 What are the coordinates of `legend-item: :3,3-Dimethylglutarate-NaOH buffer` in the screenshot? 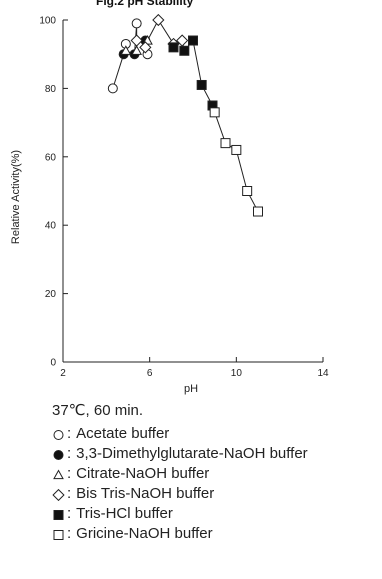 It's located at (180, 454).